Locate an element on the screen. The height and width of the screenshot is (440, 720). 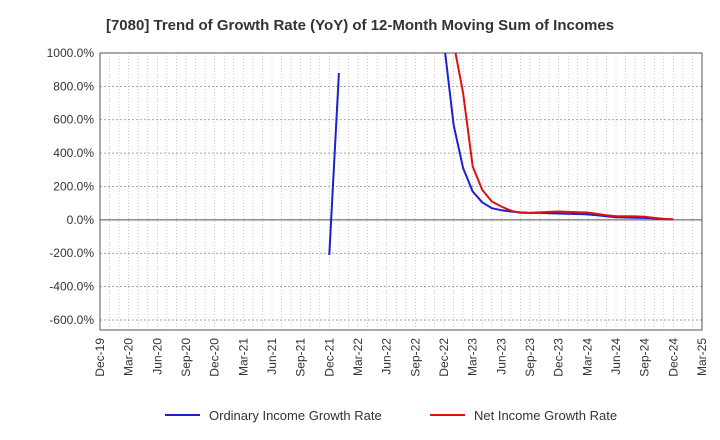
x-tick-label: Jun-20 is located at coordinates (157, 356).